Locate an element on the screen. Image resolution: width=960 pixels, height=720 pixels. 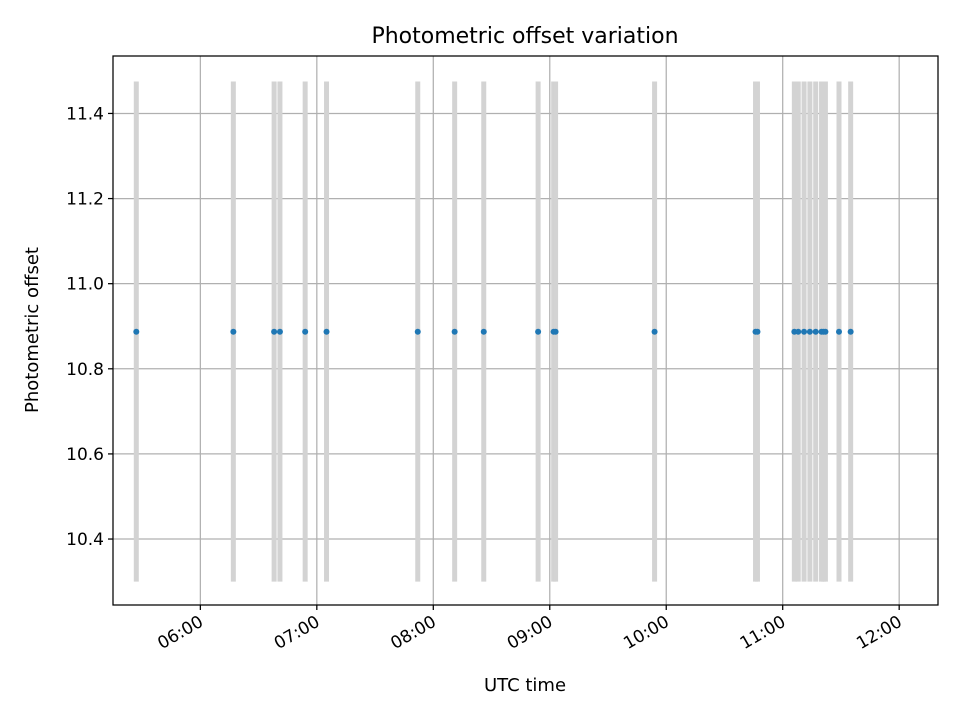
y-tick-label: 10.8 is located at coordinates (85, 370).